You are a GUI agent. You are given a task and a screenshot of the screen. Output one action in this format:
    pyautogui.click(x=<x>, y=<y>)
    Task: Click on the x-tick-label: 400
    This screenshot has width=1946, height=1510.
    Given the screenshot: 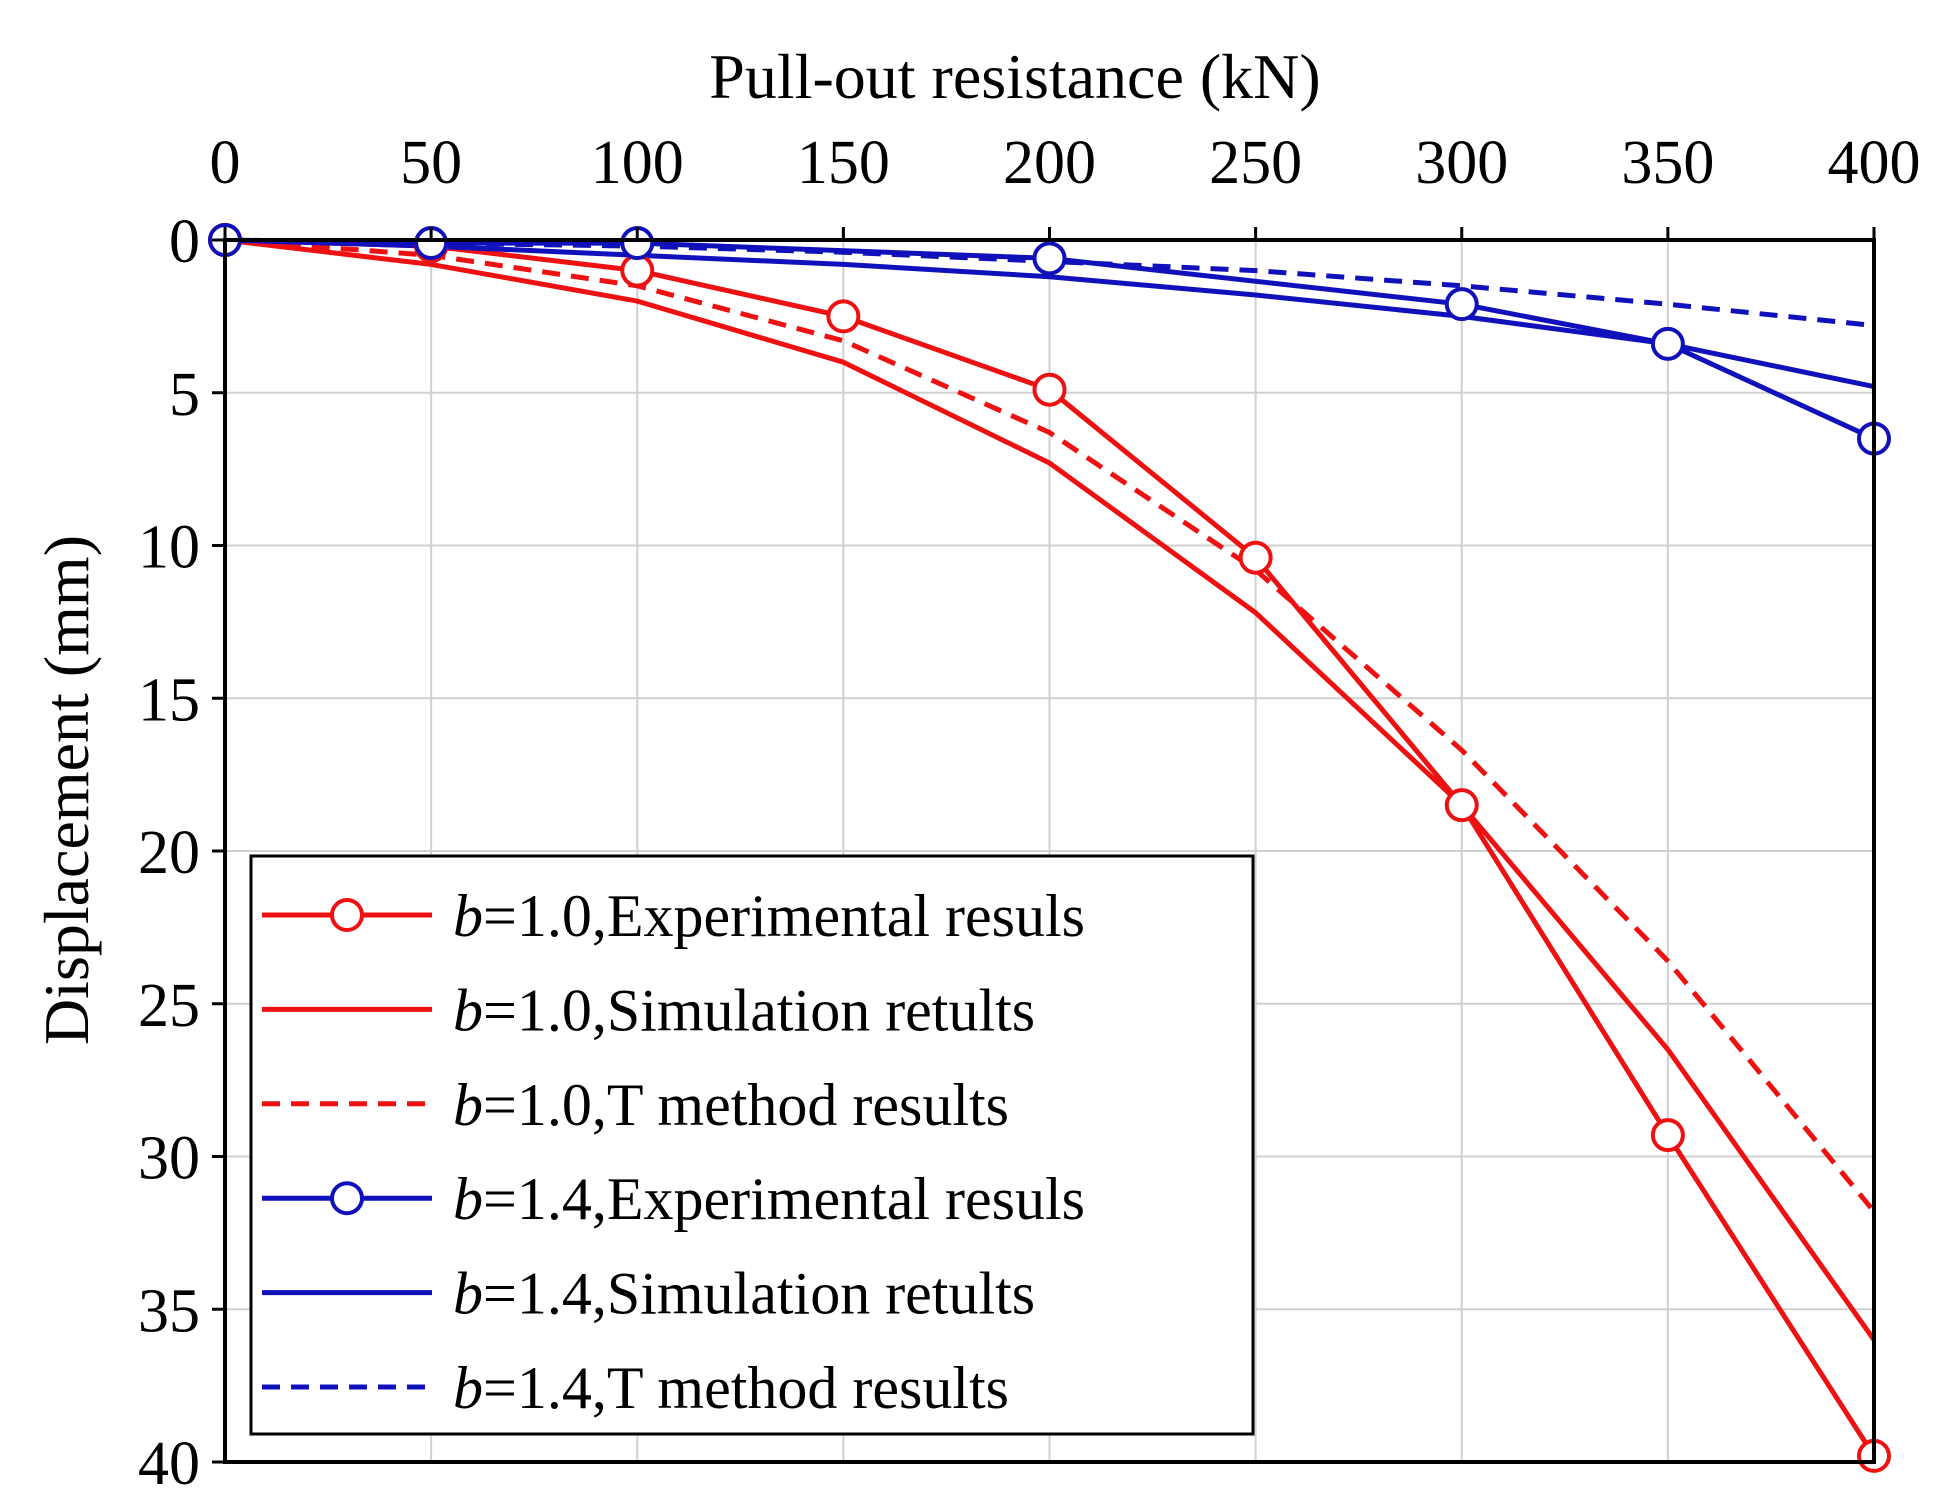 What is the action you would take?
    pyautogui.click(x=1874, y=163)
    